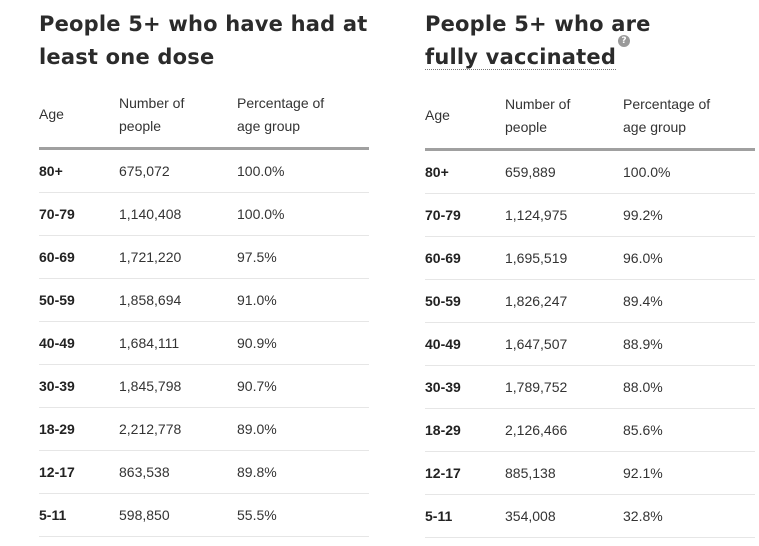 This screenshot has height=546, width=759. Describe the element at coordinates (624, 41) in the screenshot. I see `help-icon: ?` at that location.